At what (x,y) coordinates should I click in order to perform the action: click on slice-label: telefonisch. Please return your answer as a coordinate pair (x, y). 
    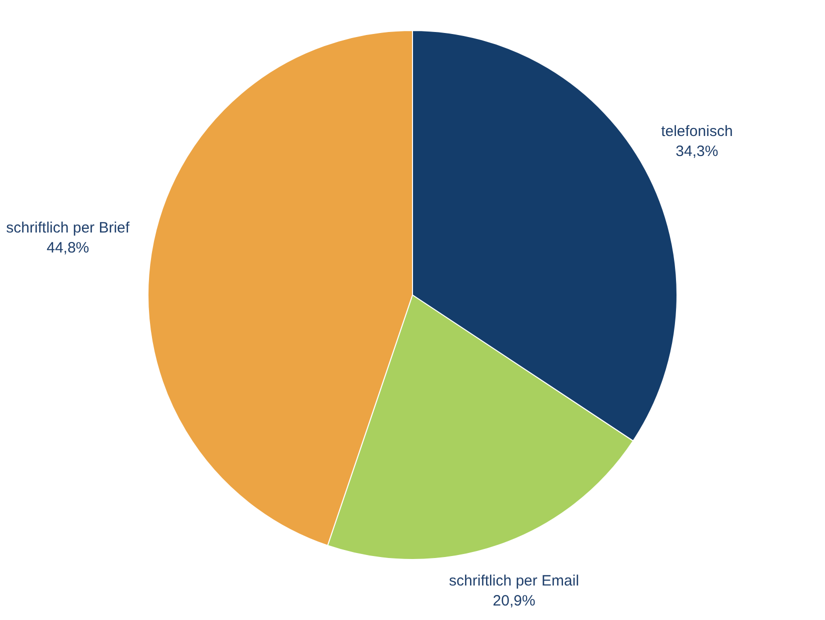
    Looking at the image, I should click on (697, 131).